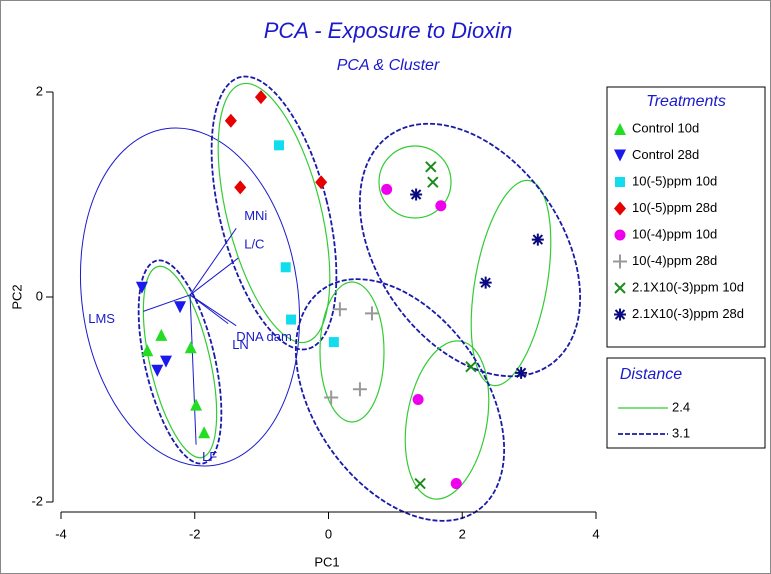 The width and height of the screenshot is (771, 574). What do you see at coordinates (674, 260) in the screenshot?
I see `legend-label: 10(-4)ppm 28d` at bounding box center [674, 260].